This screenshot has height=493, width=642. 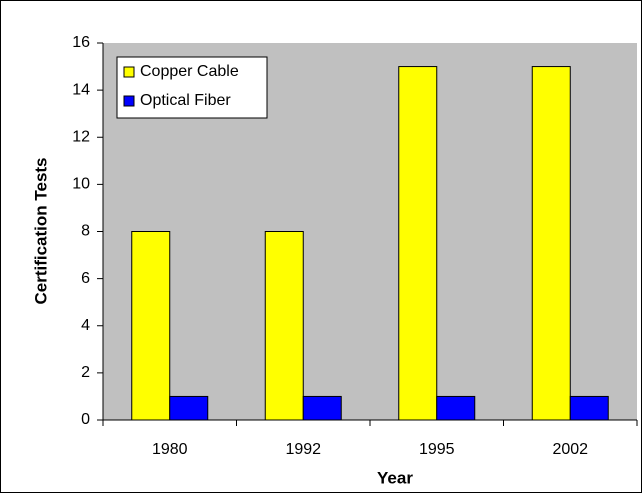 What do you see at coordinates (40, 230) in the screenshot?
I see `y-axis-title: Certification Tests` at bounding box center [40, 230].